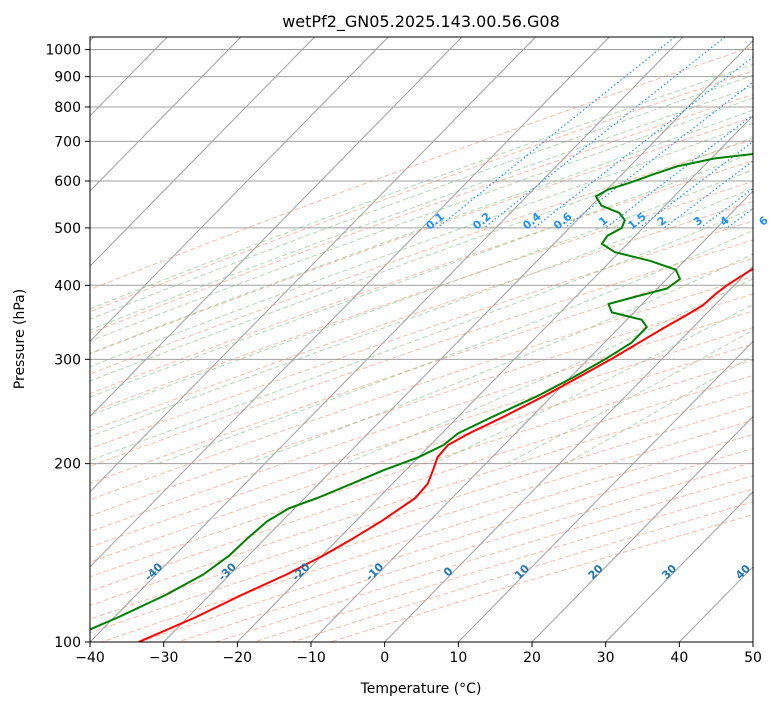 The width and height of the screenshot is (775, 708). Describe the element at coordinates (67, 108) in the screenshot. I see `y-tick-label: 800` at that location.